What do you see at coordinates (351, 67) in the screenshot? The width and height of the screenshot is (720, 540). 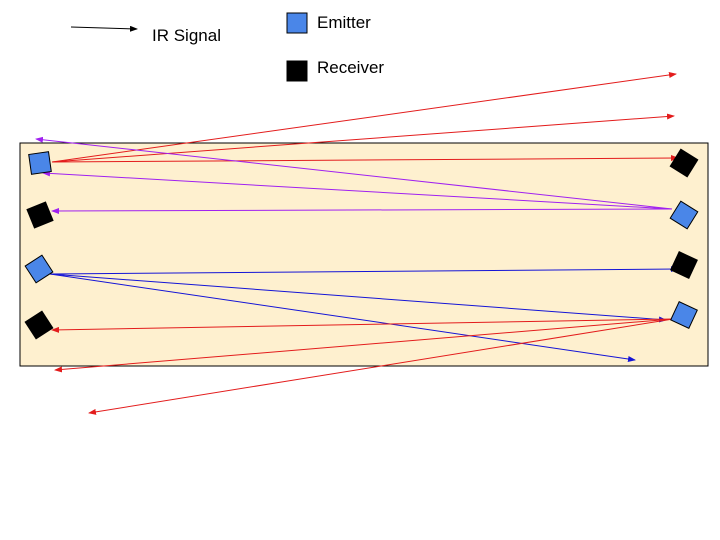 I see `legend-receiver-label: Receiver` at bounding box center [351, 67].